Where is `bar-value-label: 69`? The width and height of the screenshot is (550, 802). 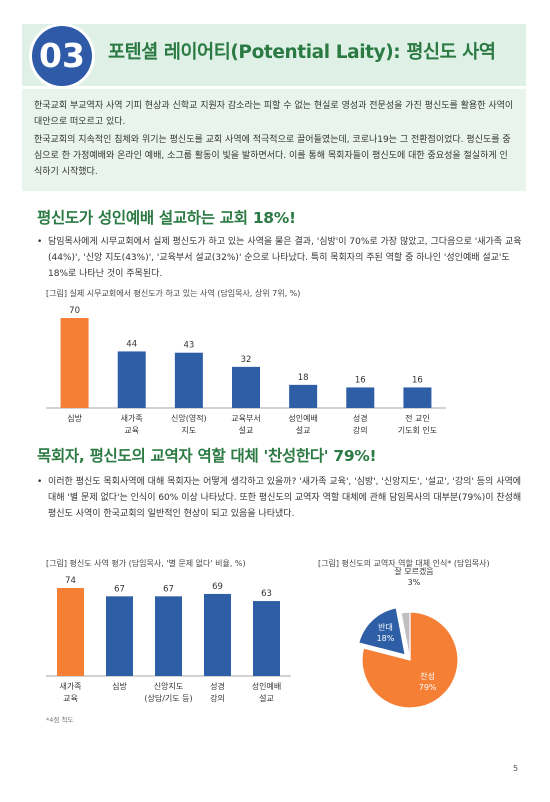 bar-value-label: 69 is located at coordinates (217, 587).